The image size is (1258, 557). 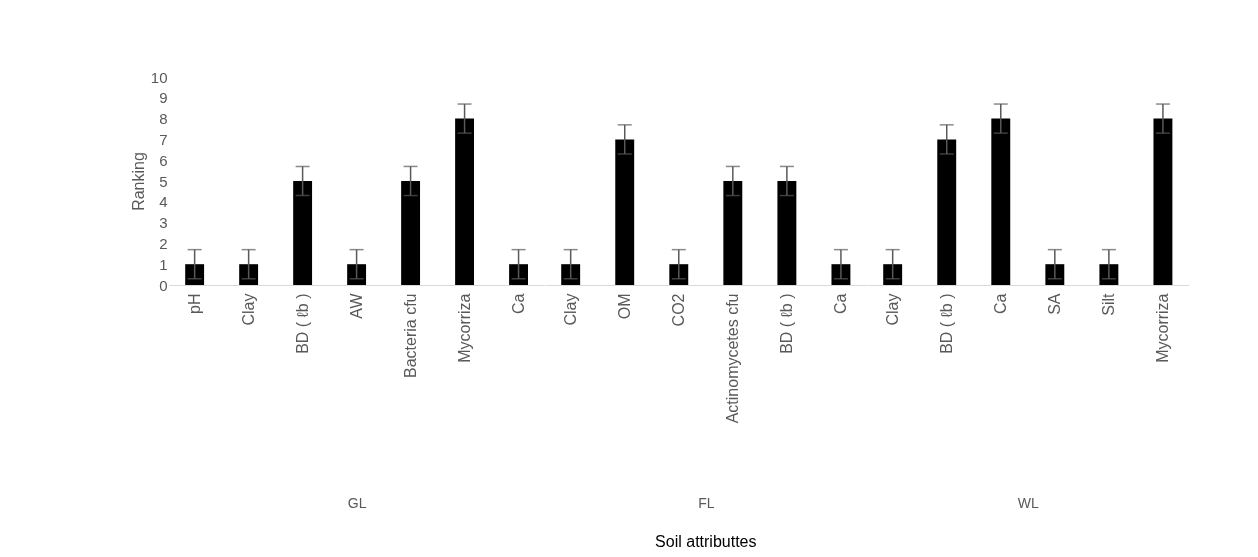 I want to click on y-tick-label: 4, so click(x=163, y=202).